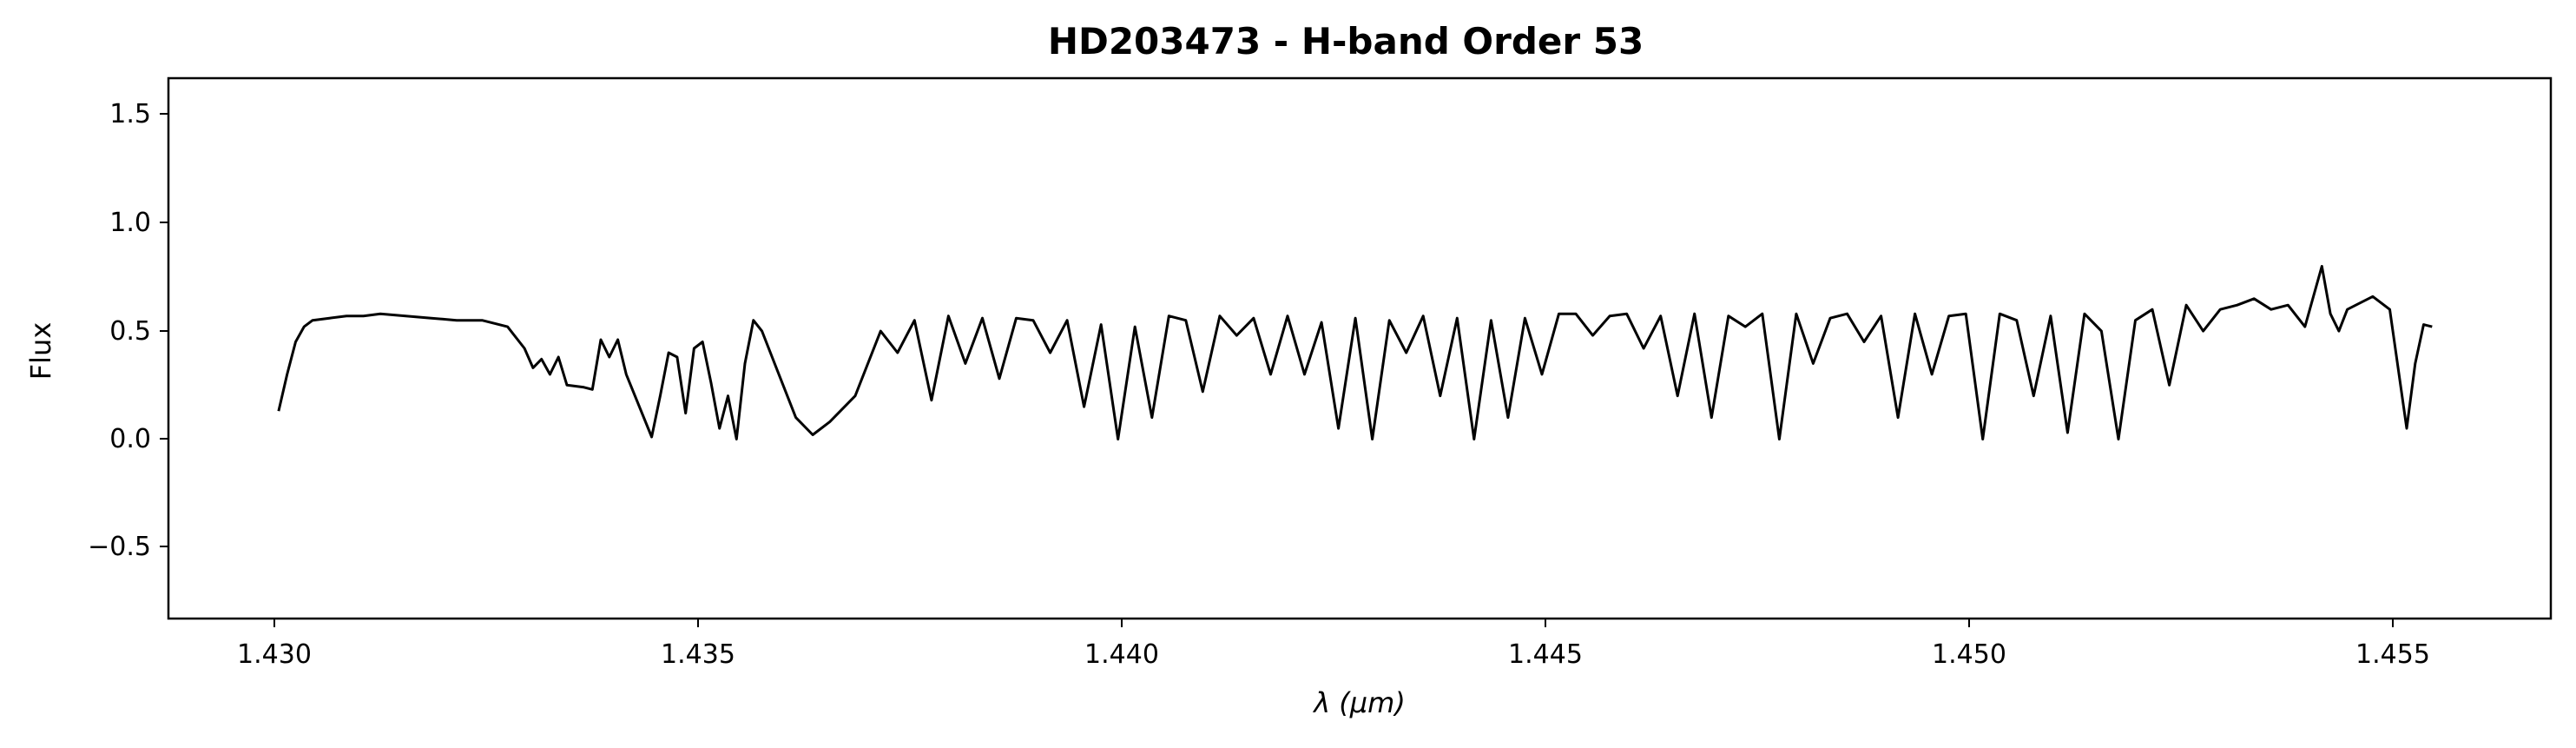 The image size is (2576, 748). Describe the element at coordinates (40, 351) in the screenshot. I see `y-axis-label: Flux` at that location.